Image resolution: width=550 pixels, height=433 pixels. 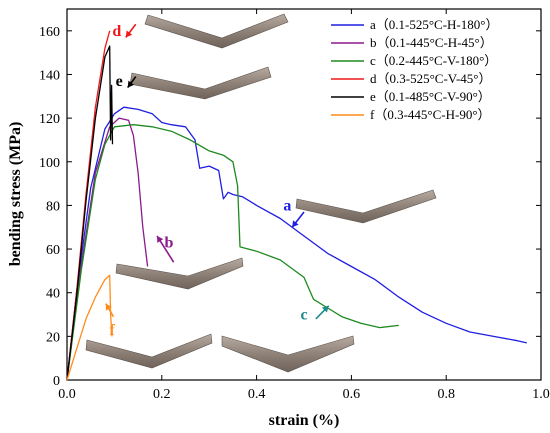 I want to click on x-tick-label: 0.8, so click(x=446, y=394).